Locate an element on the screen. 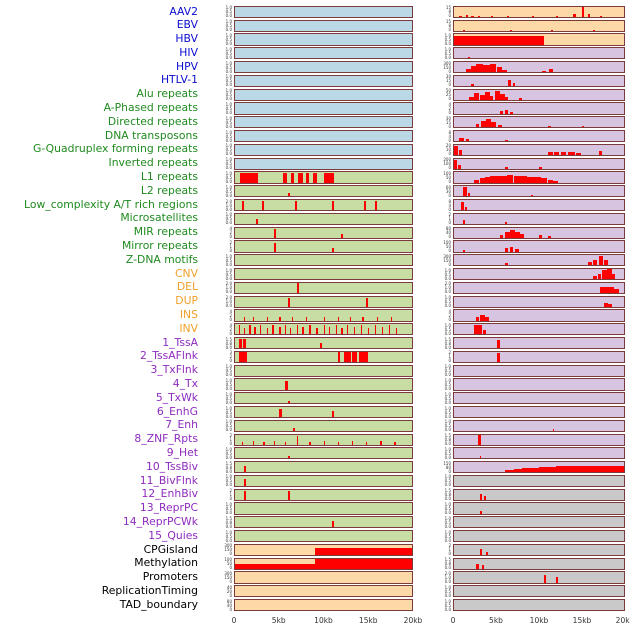 The image size is (630, 630). y-tick-label: 50 is located at coordinates (448, 177).